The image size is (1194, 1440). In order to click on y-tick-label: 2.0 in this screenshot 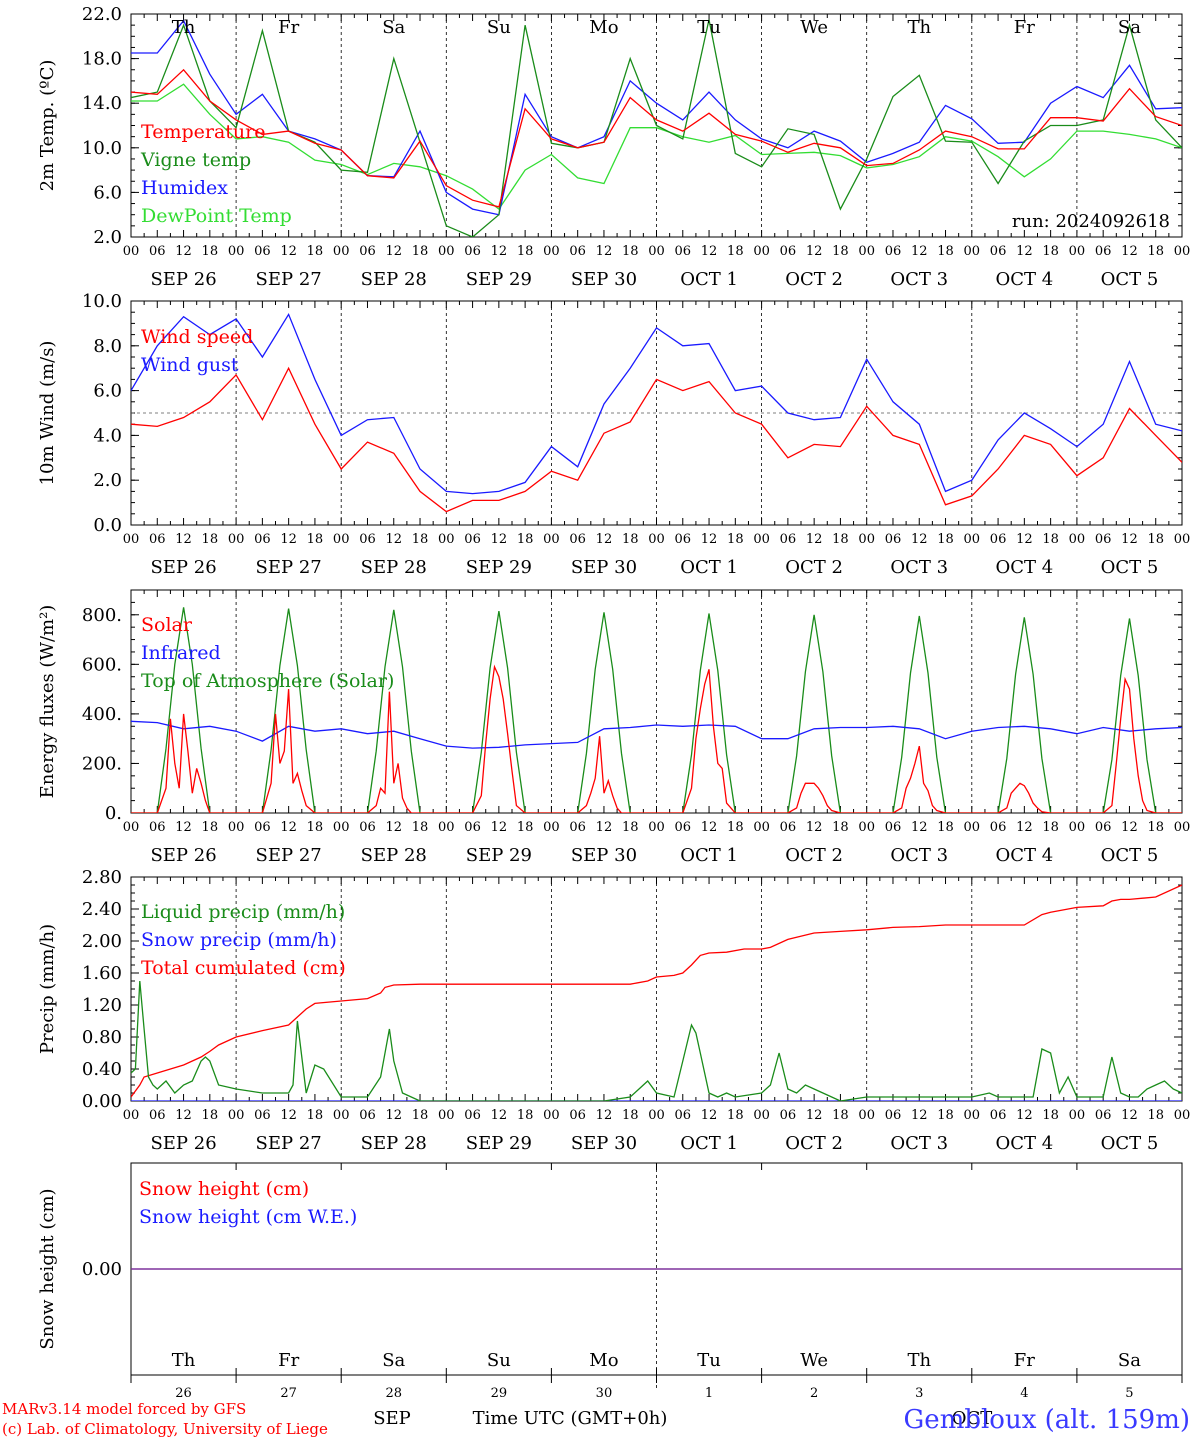, I will do `click(107, 237)`.